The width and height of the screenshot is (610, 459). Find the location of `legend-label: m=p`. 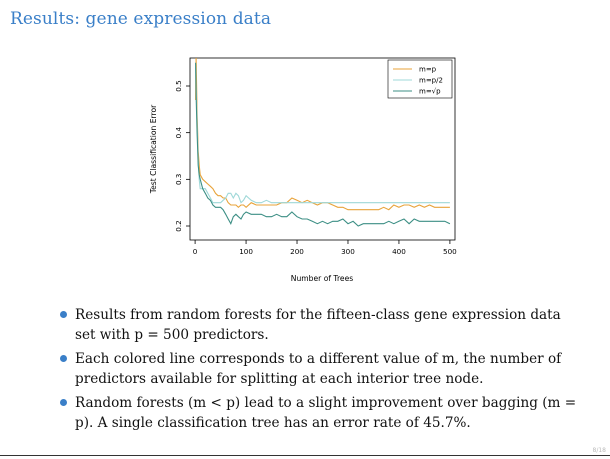

legend-label: m=p is located at coordinates (428, 70).